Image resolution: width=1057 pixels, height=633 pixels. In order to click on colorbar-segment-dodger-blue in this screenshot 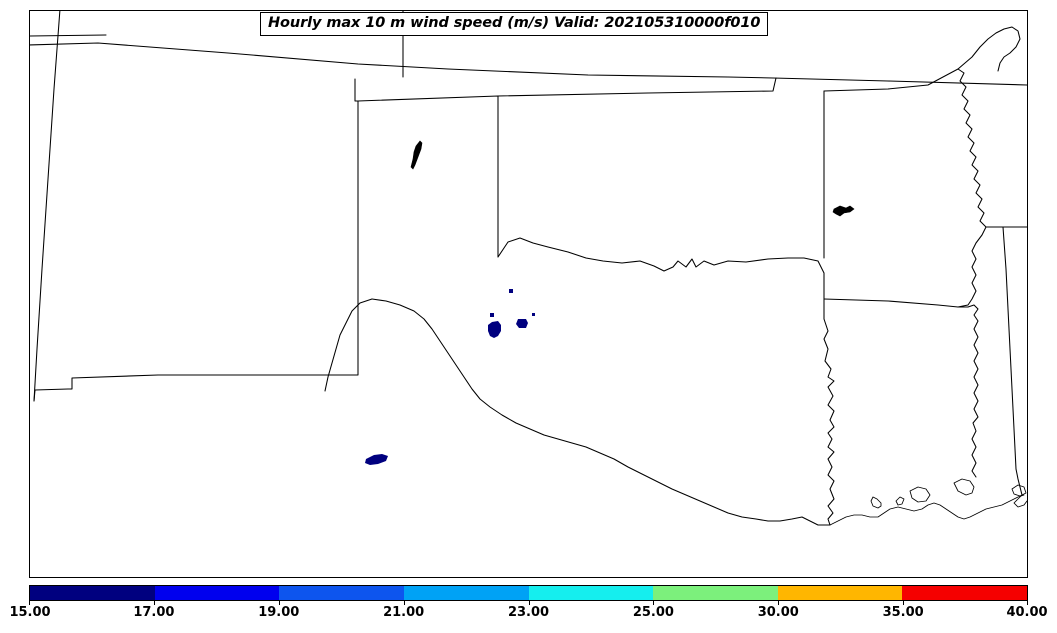, I will do `click(466, 593)`.